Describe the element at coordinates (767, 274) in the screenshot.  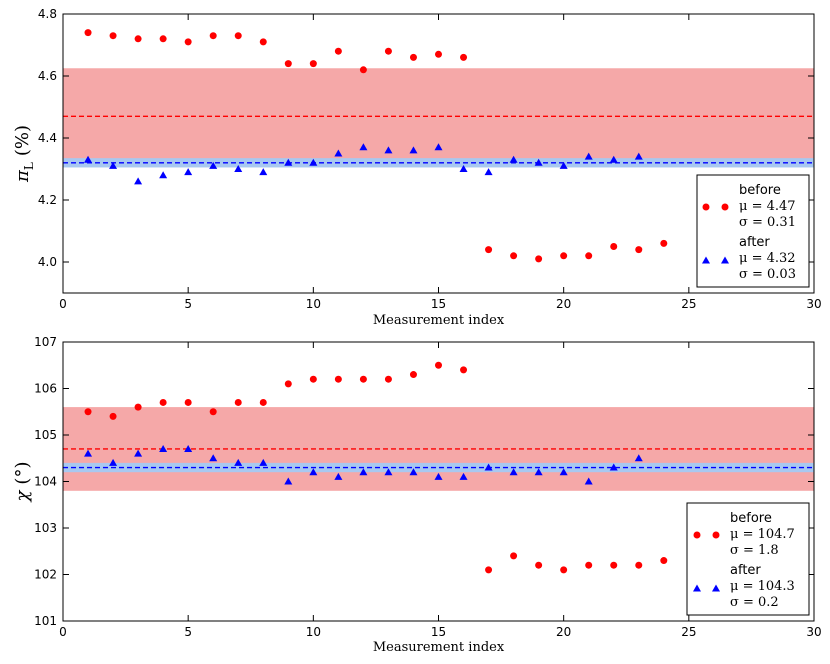
I see `legend-sigma-after: σ = 0.03` at that location.